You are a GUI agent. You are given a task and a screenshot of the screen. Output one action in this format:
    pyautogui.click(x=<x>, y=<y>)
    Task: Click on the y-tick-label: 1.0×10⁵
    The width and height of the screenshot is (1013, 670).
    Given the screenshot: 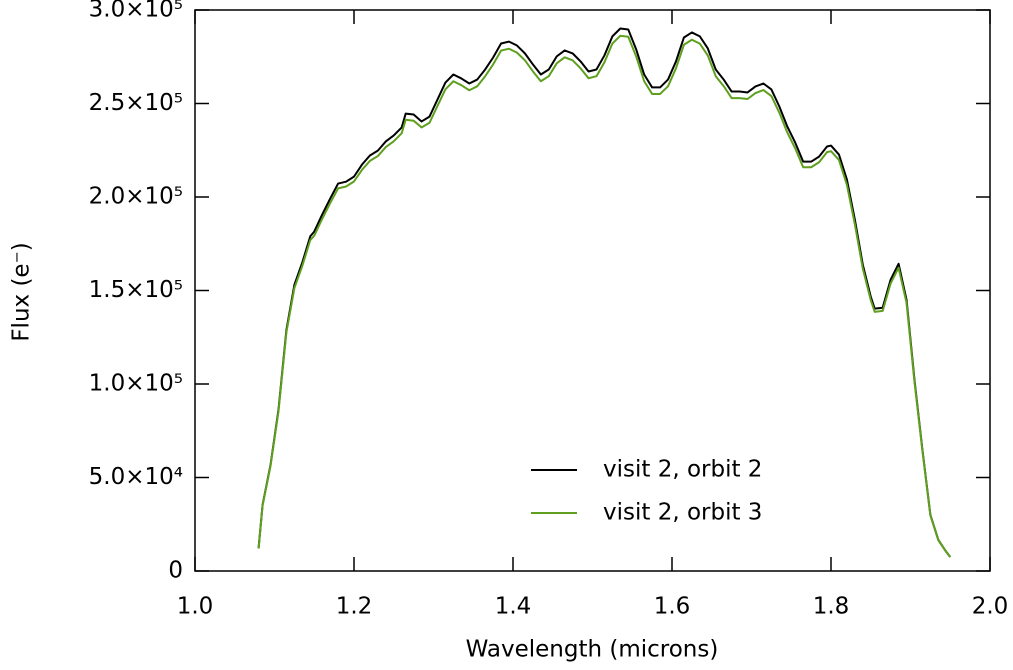 What is the action you would take?
    pyautogui.click(x=136, y=384)
    